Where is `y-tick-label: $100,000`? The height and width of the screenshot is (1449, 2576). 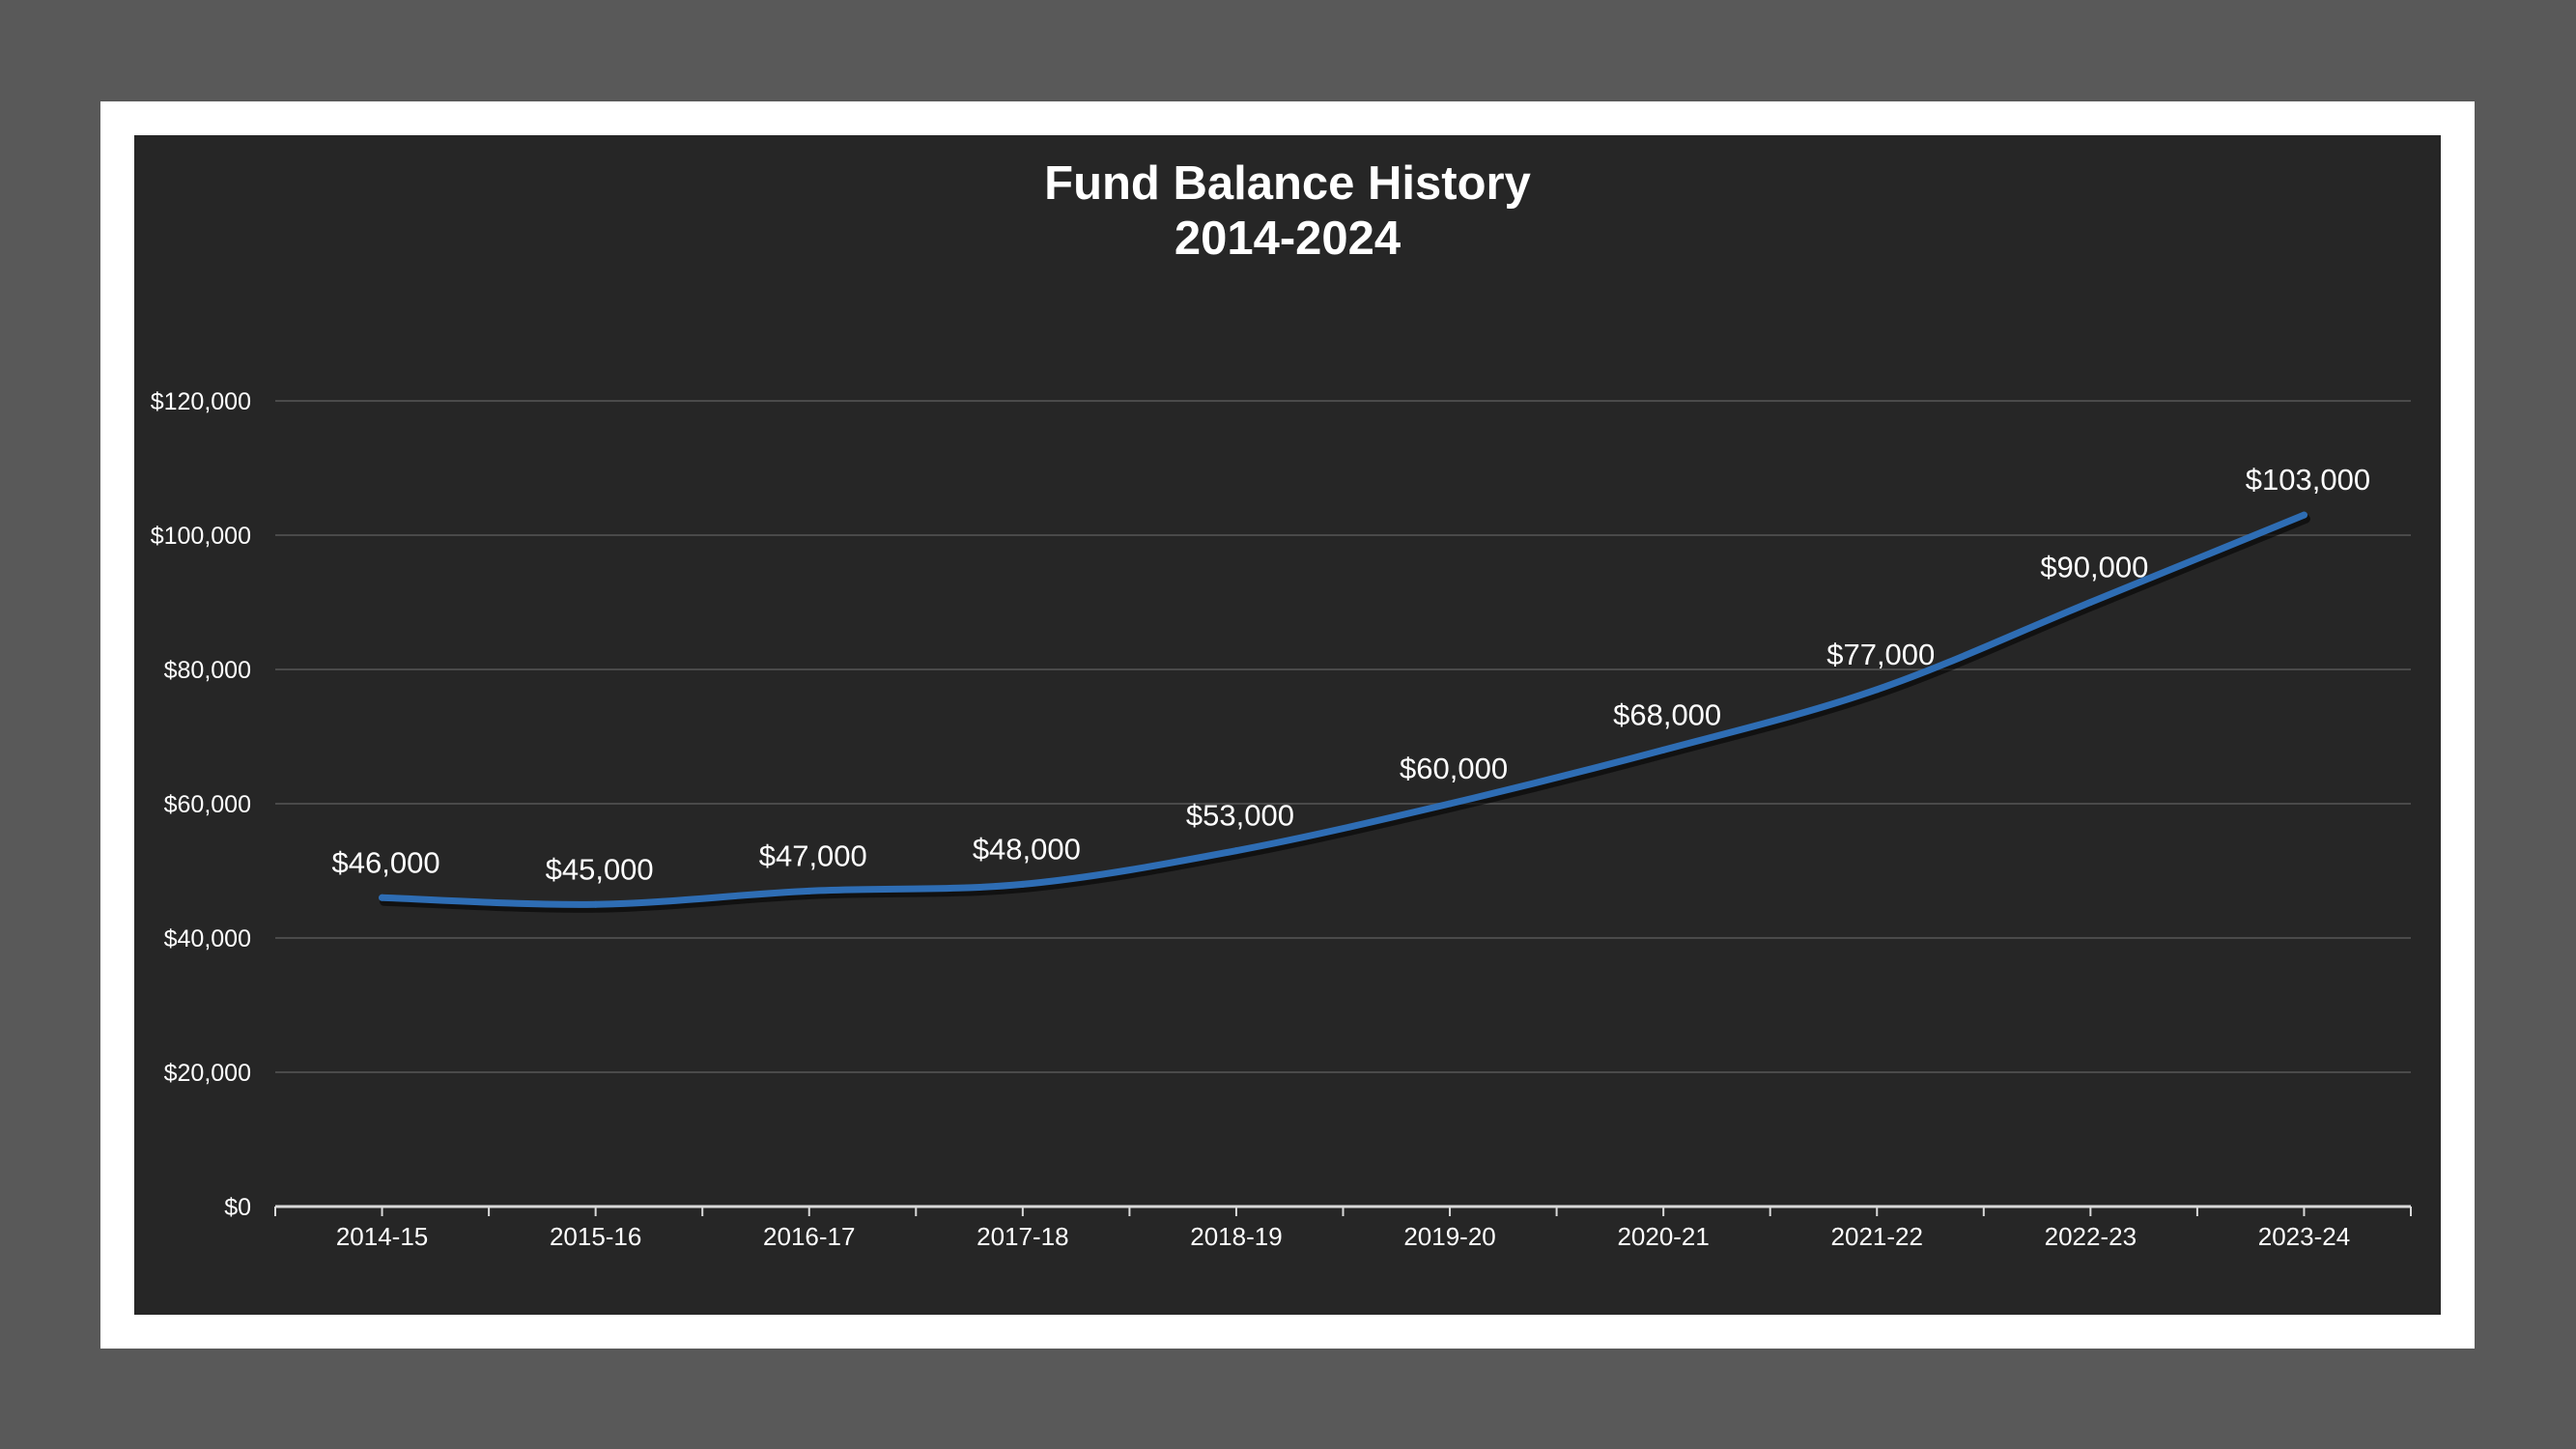 y-tick-label: $100,000 is located at coordinates (201, 536).